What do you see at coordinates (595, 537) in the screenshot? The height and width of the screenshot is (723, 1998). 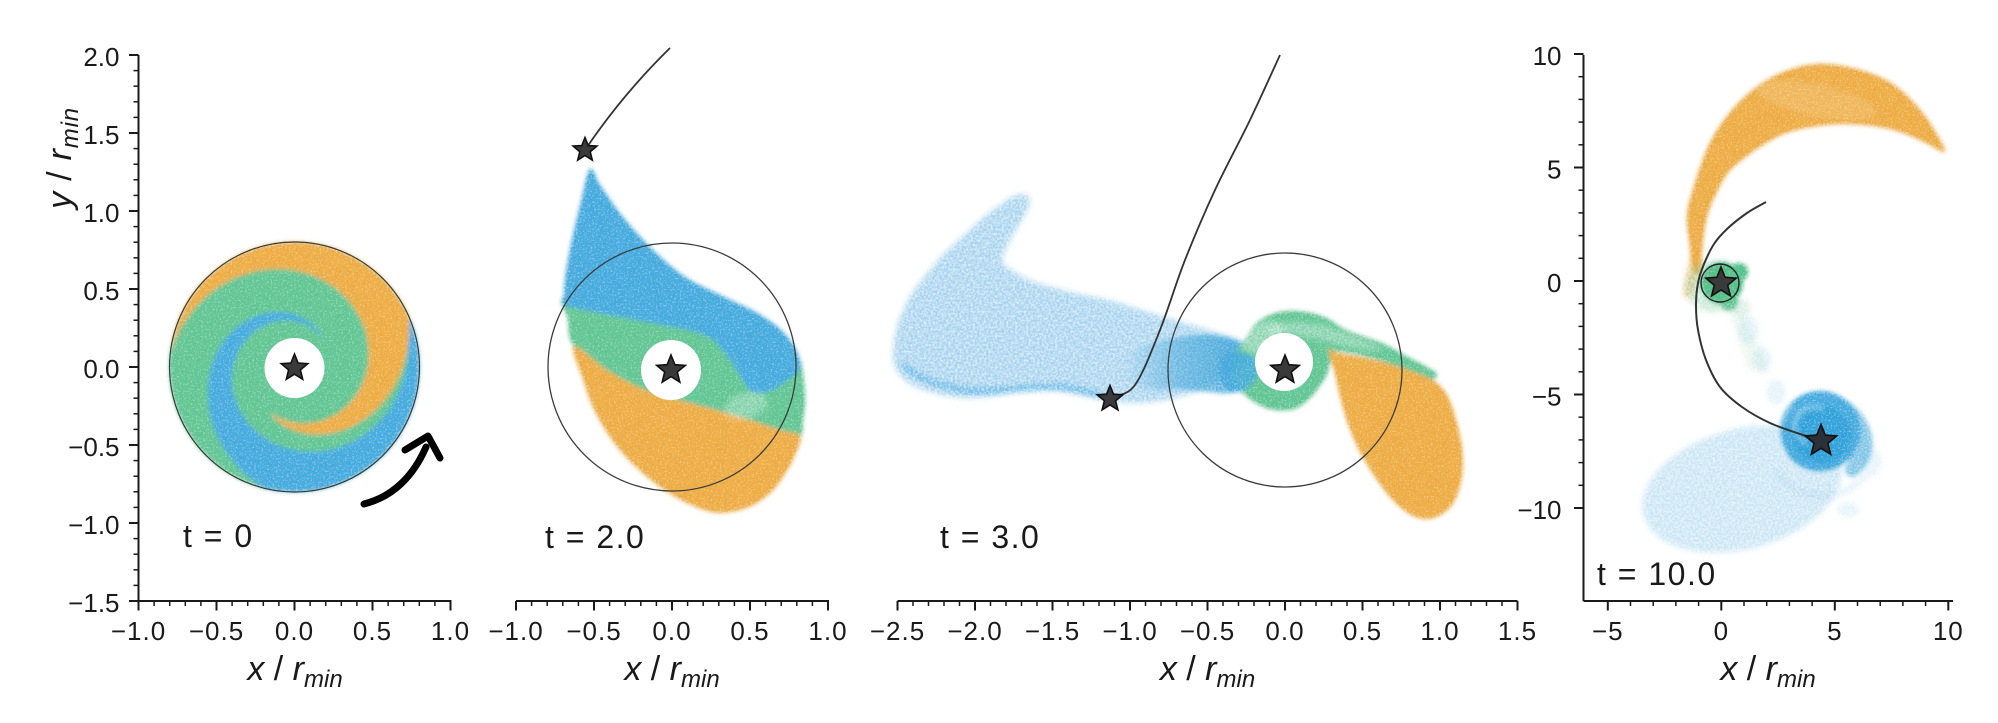 I see `svg-text: t = 2.0` at bounding box center [595, 537].